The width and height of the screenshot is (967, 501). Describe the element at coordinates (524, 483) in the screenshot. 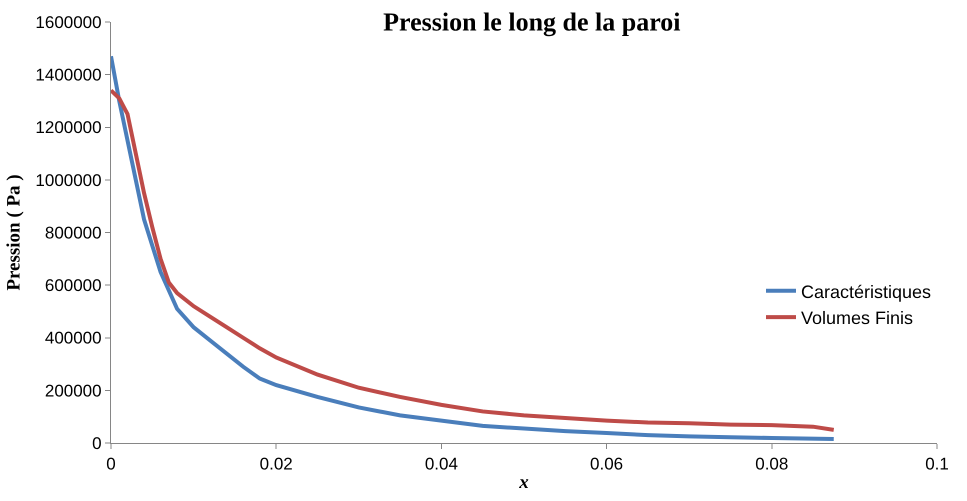

I see `x-axis-title: x` at that location.